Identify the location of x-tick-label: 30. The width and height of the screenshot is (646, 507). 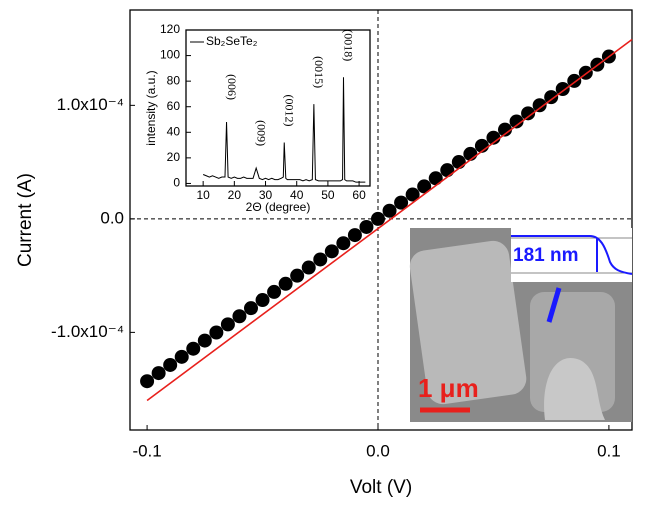
(266, 195).